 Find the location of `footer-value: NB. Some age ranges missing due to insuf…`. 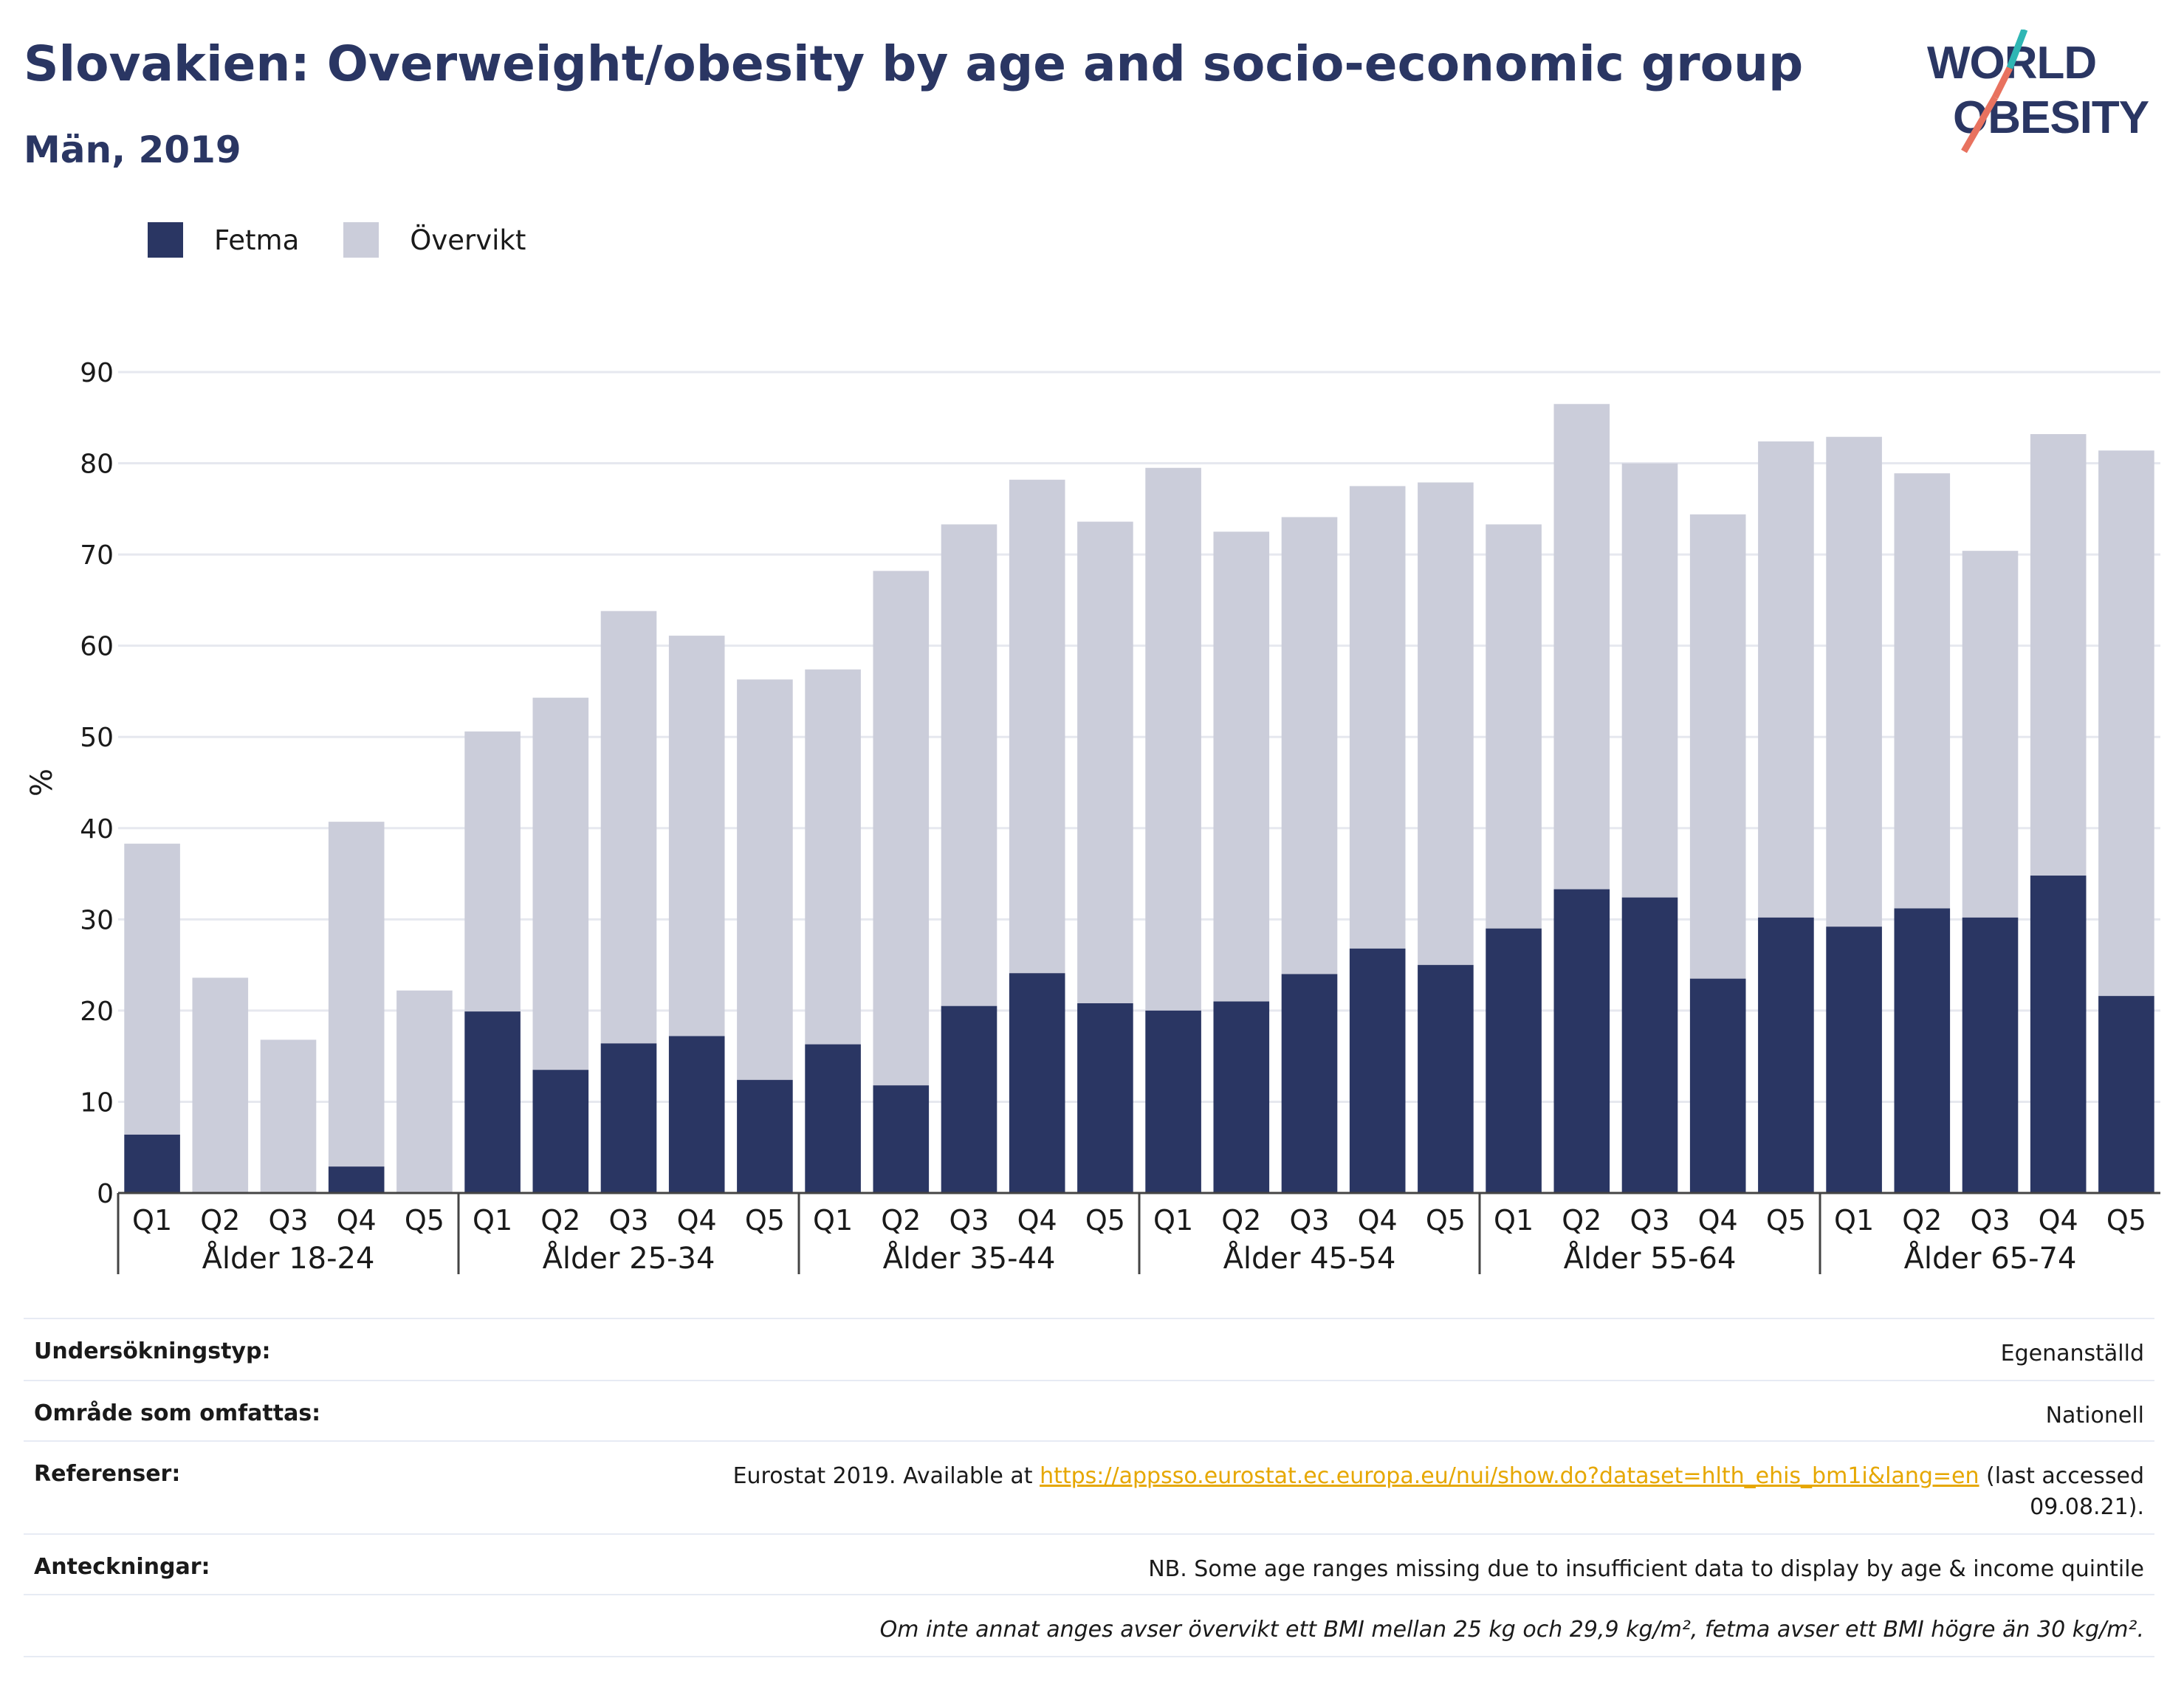

footer-value: NB. Some age ranges missing due to insuf… is located at coordinates (1646, 1569).